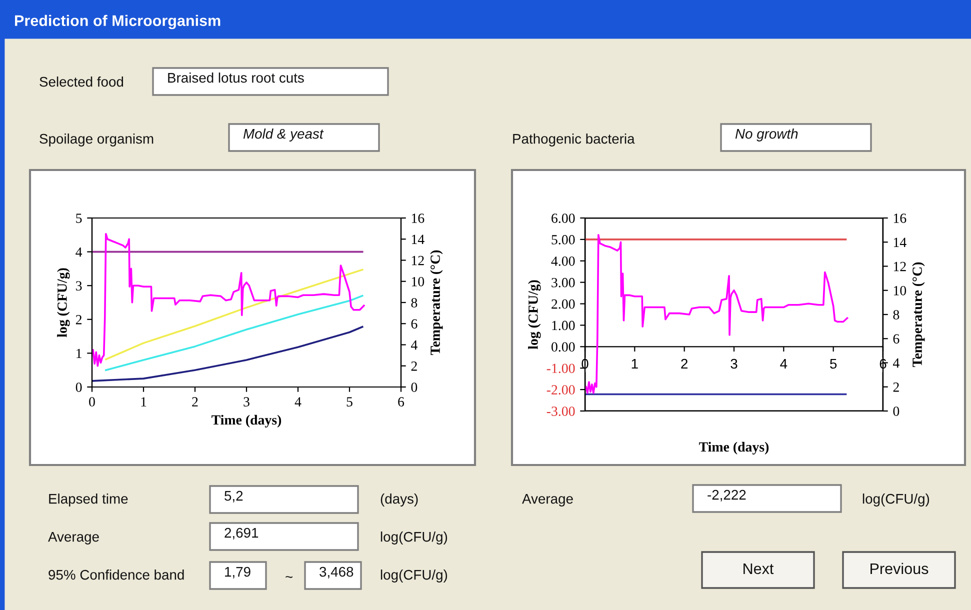 This screenshot has height=610, width=971. What do you see at coordinates (563, 347) in the screenshot?
I see `y-tick-label: 0.00` at bounding box center [563, 347].